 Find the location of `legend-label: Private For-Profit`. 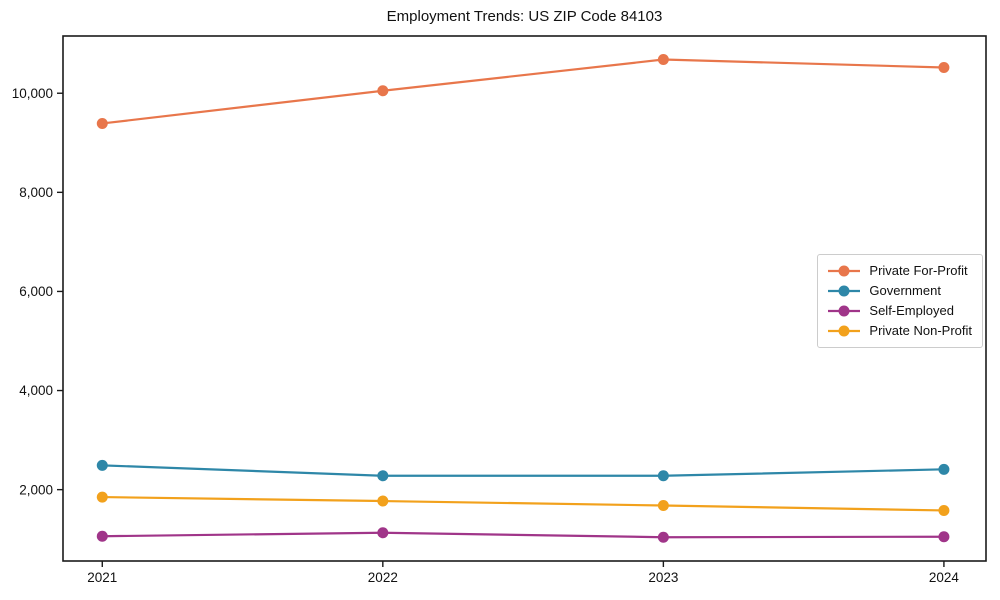

legend-label: Private For-Profit is located at coordinates (918, 270).